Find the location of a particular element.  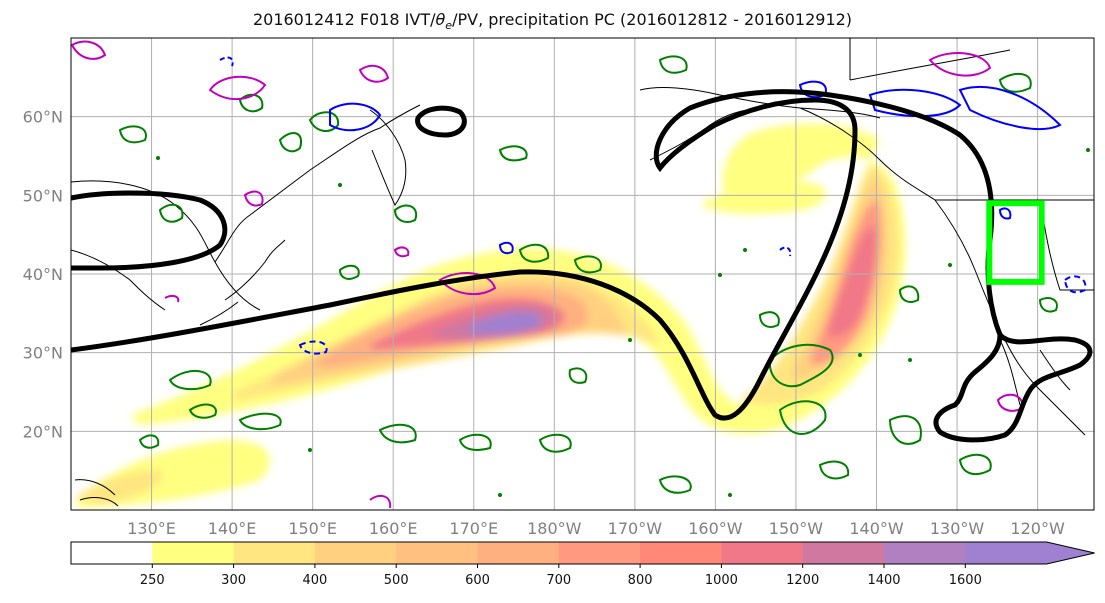

colorbar-tick-label: 700 is located at coordinates (558, 580).